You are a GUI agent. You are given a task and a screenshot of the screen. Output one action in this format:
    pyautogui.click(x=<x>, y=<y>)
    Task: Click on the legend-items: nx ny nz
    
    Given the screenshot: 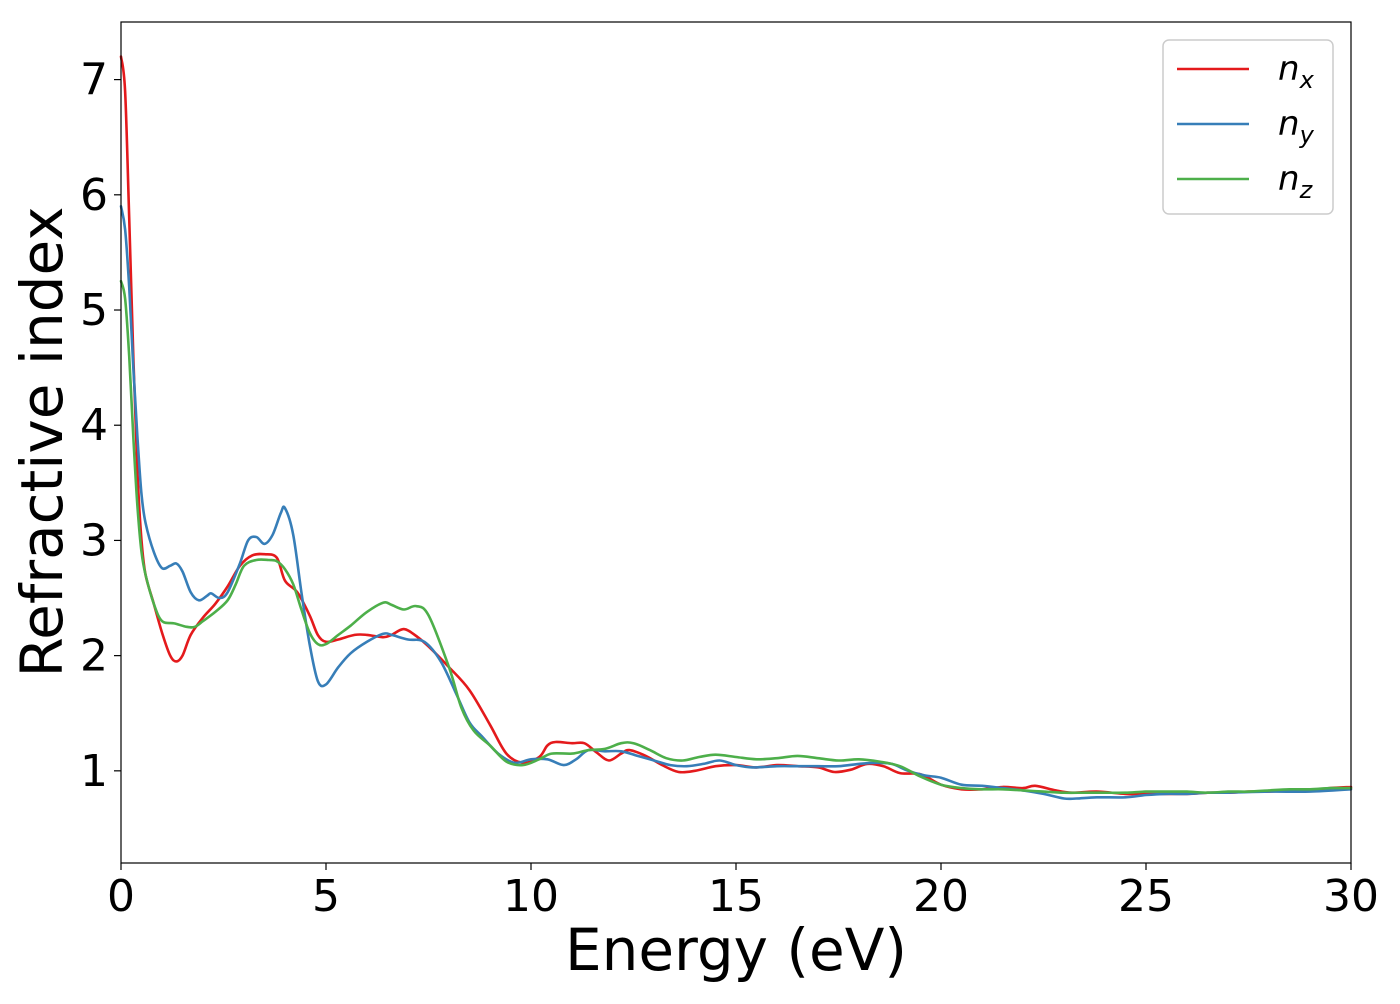 What is the action you would take?
    pyautogui.click(x=1246, y=126)
    